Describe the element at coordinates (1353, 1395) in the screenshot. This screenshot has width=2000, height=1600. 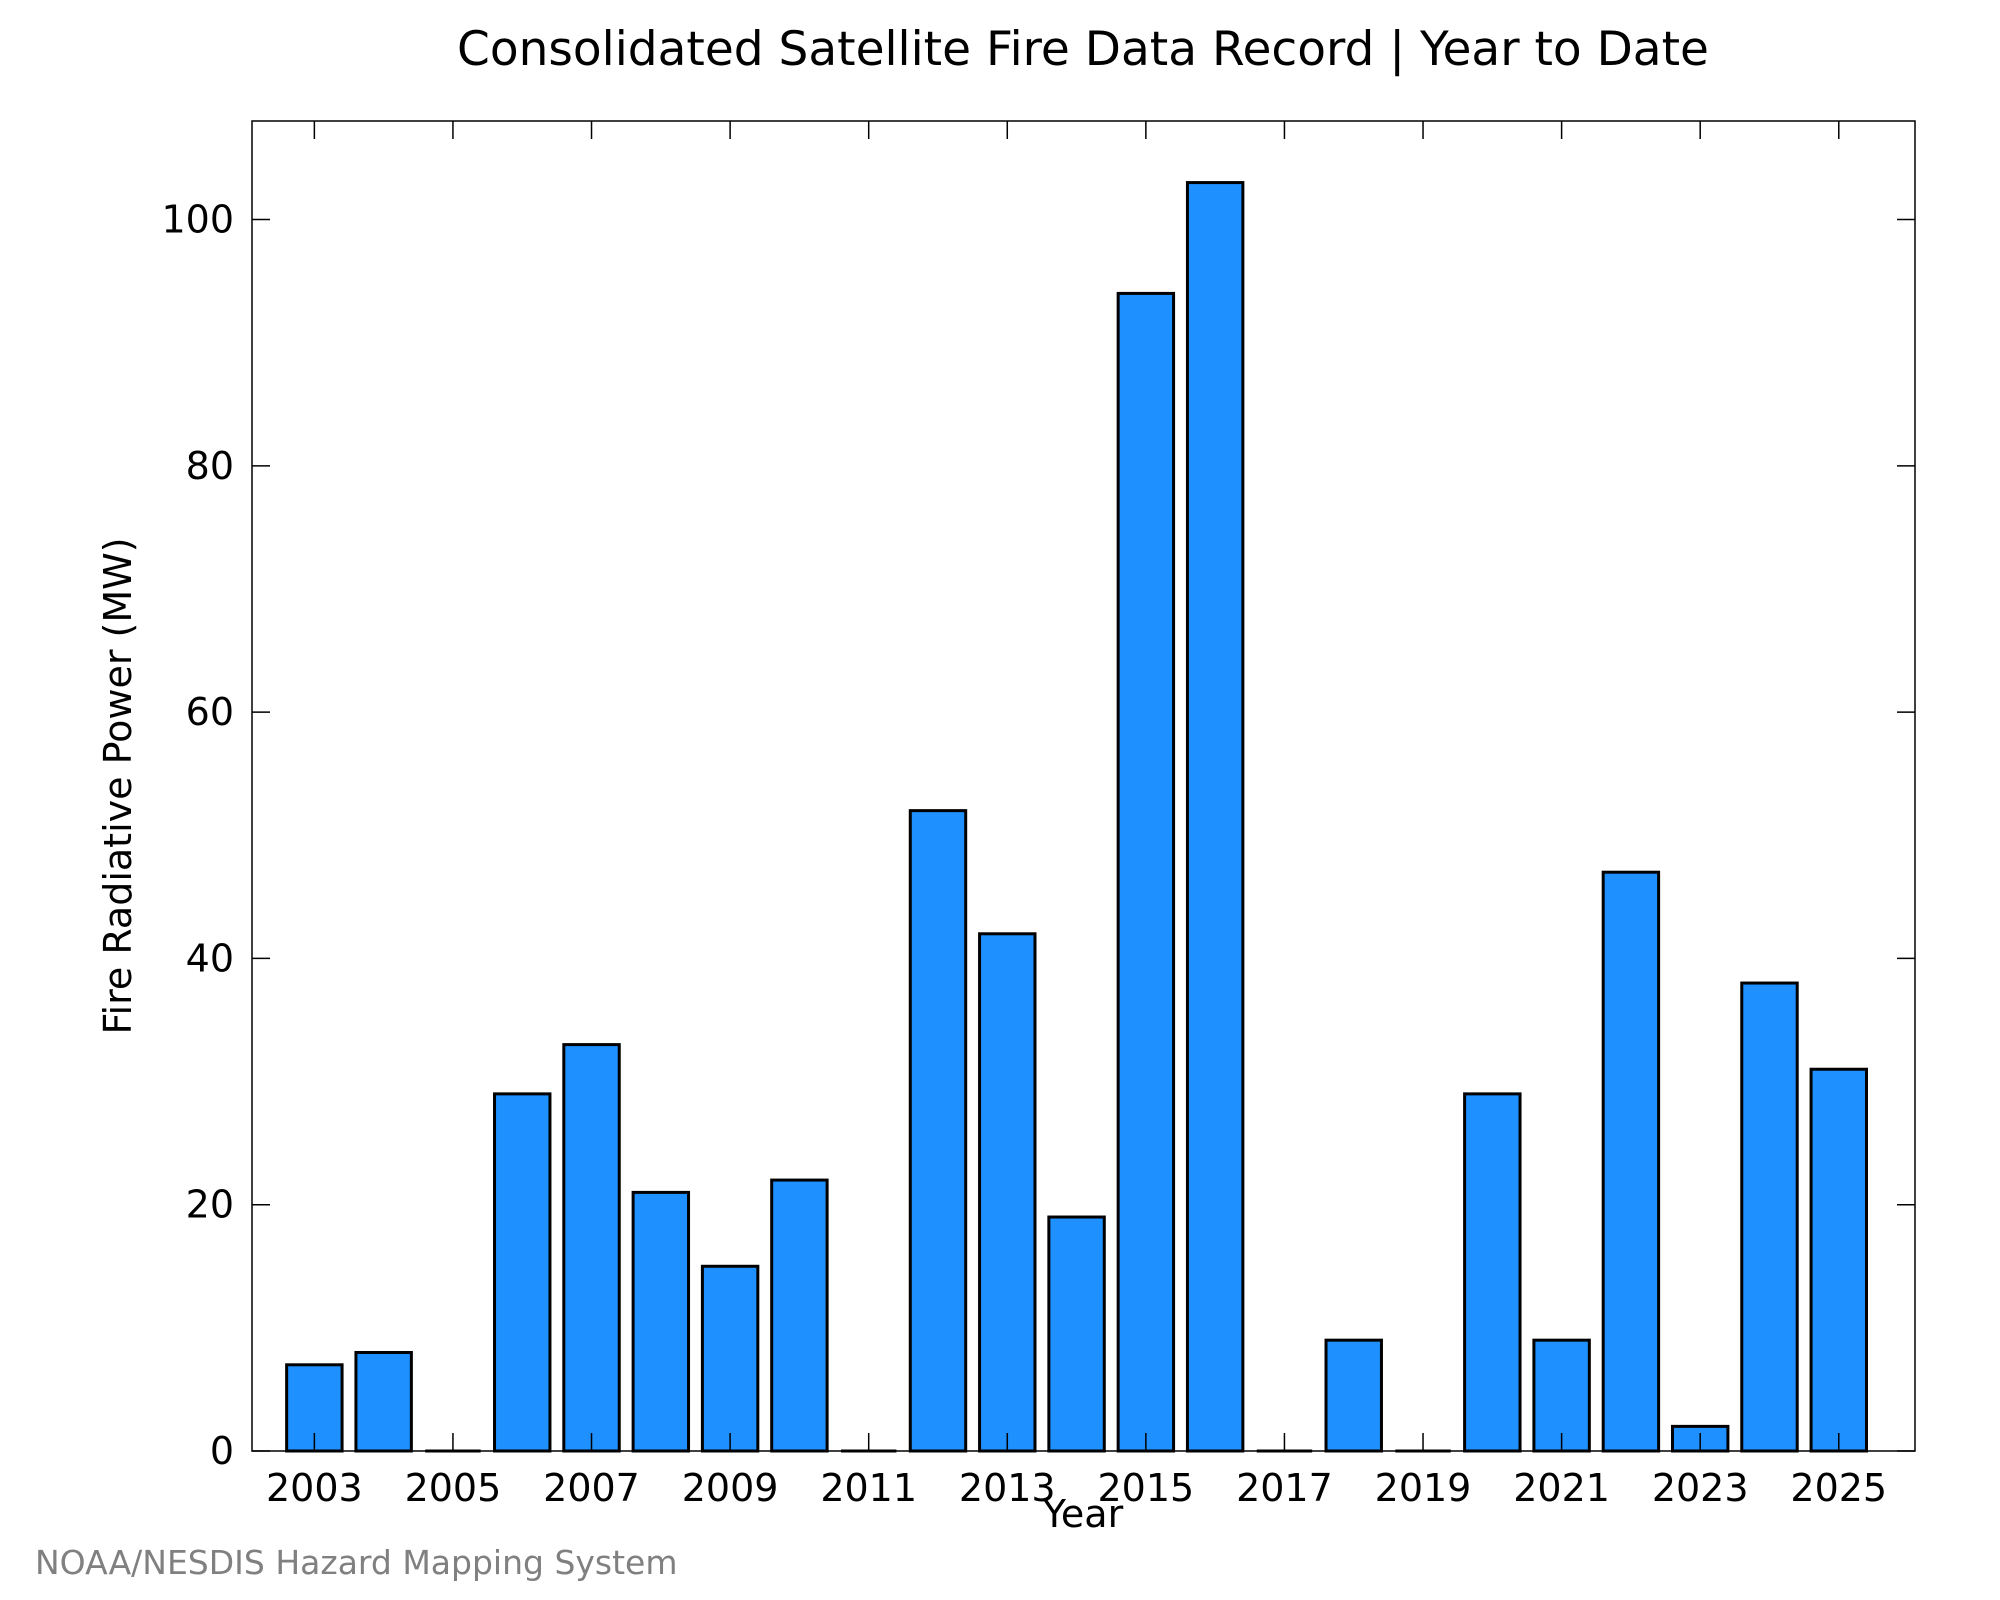
I see `bar-2018` at that location.